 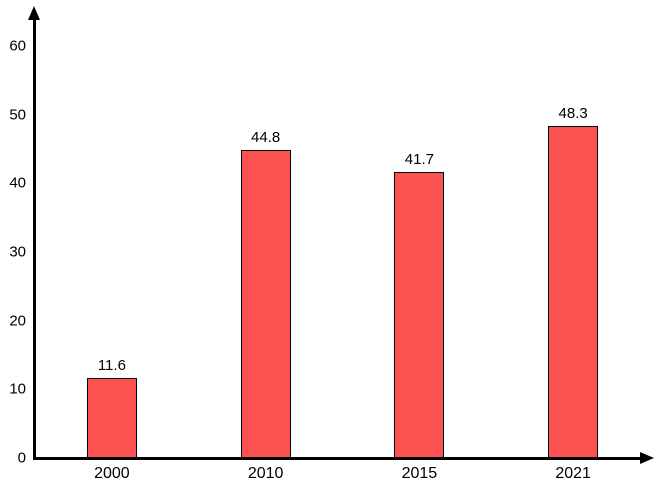 I want to click on y-tick-label: 30, so click(x=17, y=252).